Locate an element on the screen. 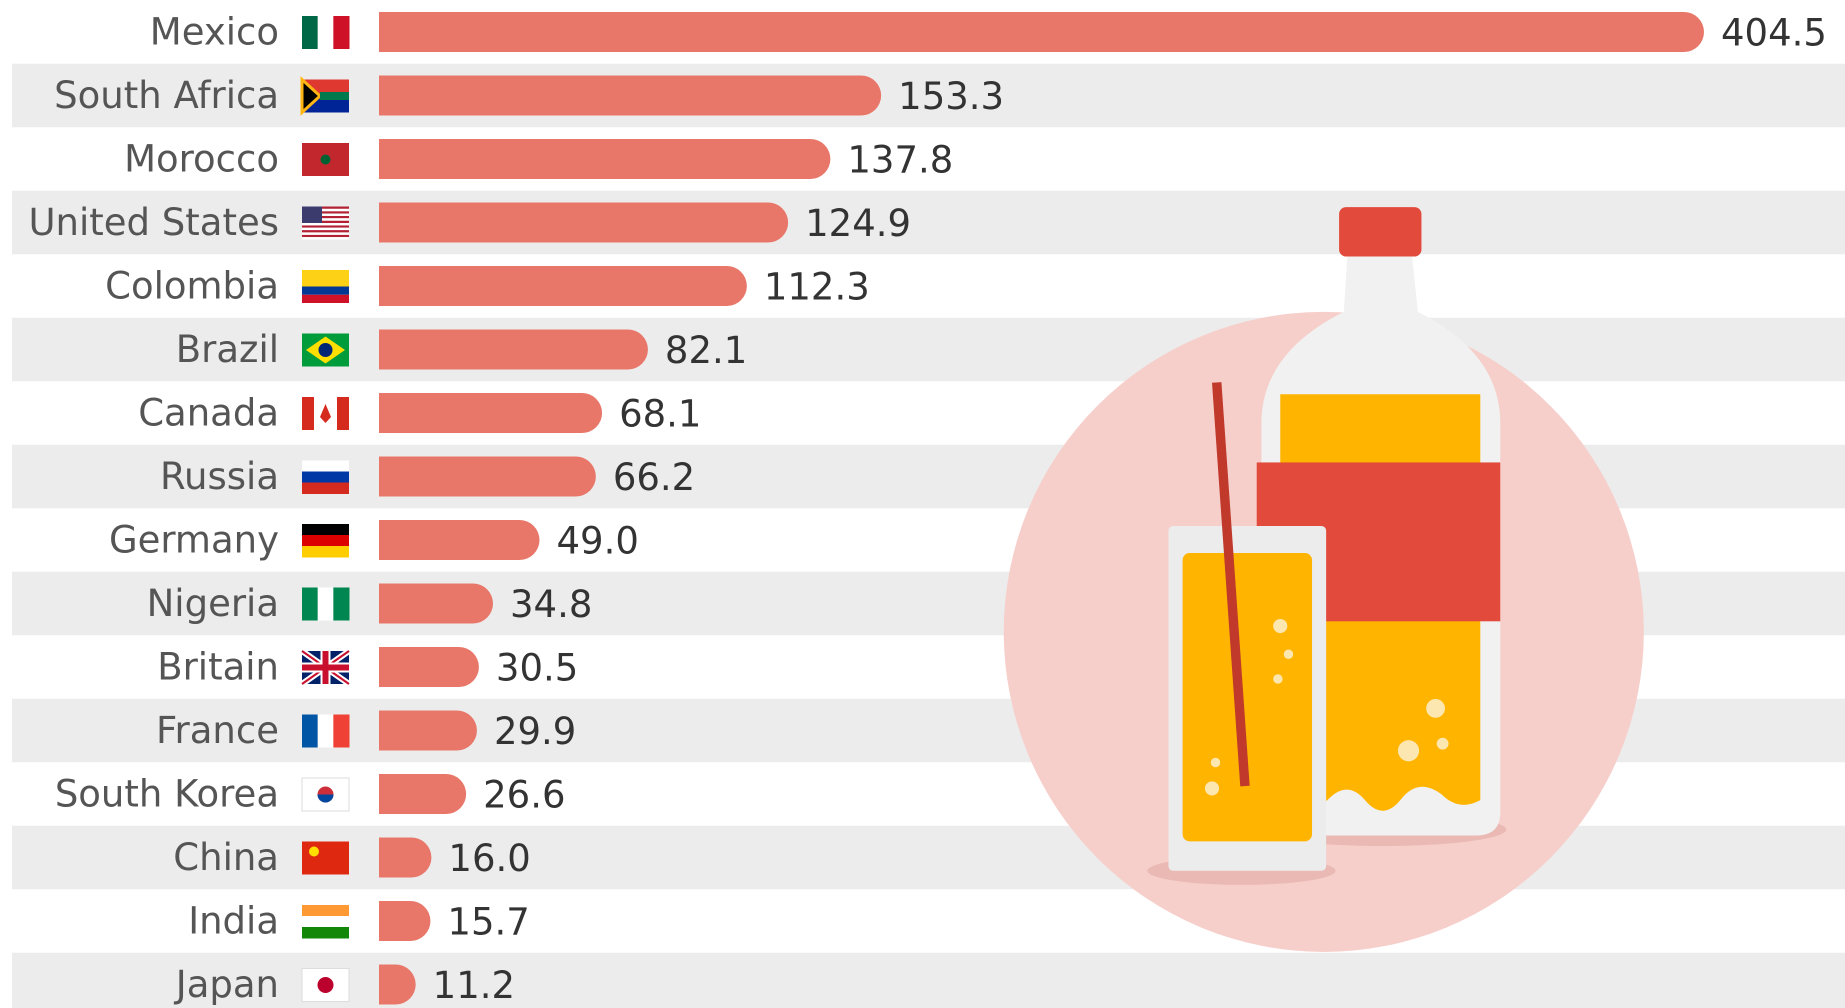 The width and height of the screenshot is (1845, 1008). value-label: 112.3 is located at coordinates (817, 287).